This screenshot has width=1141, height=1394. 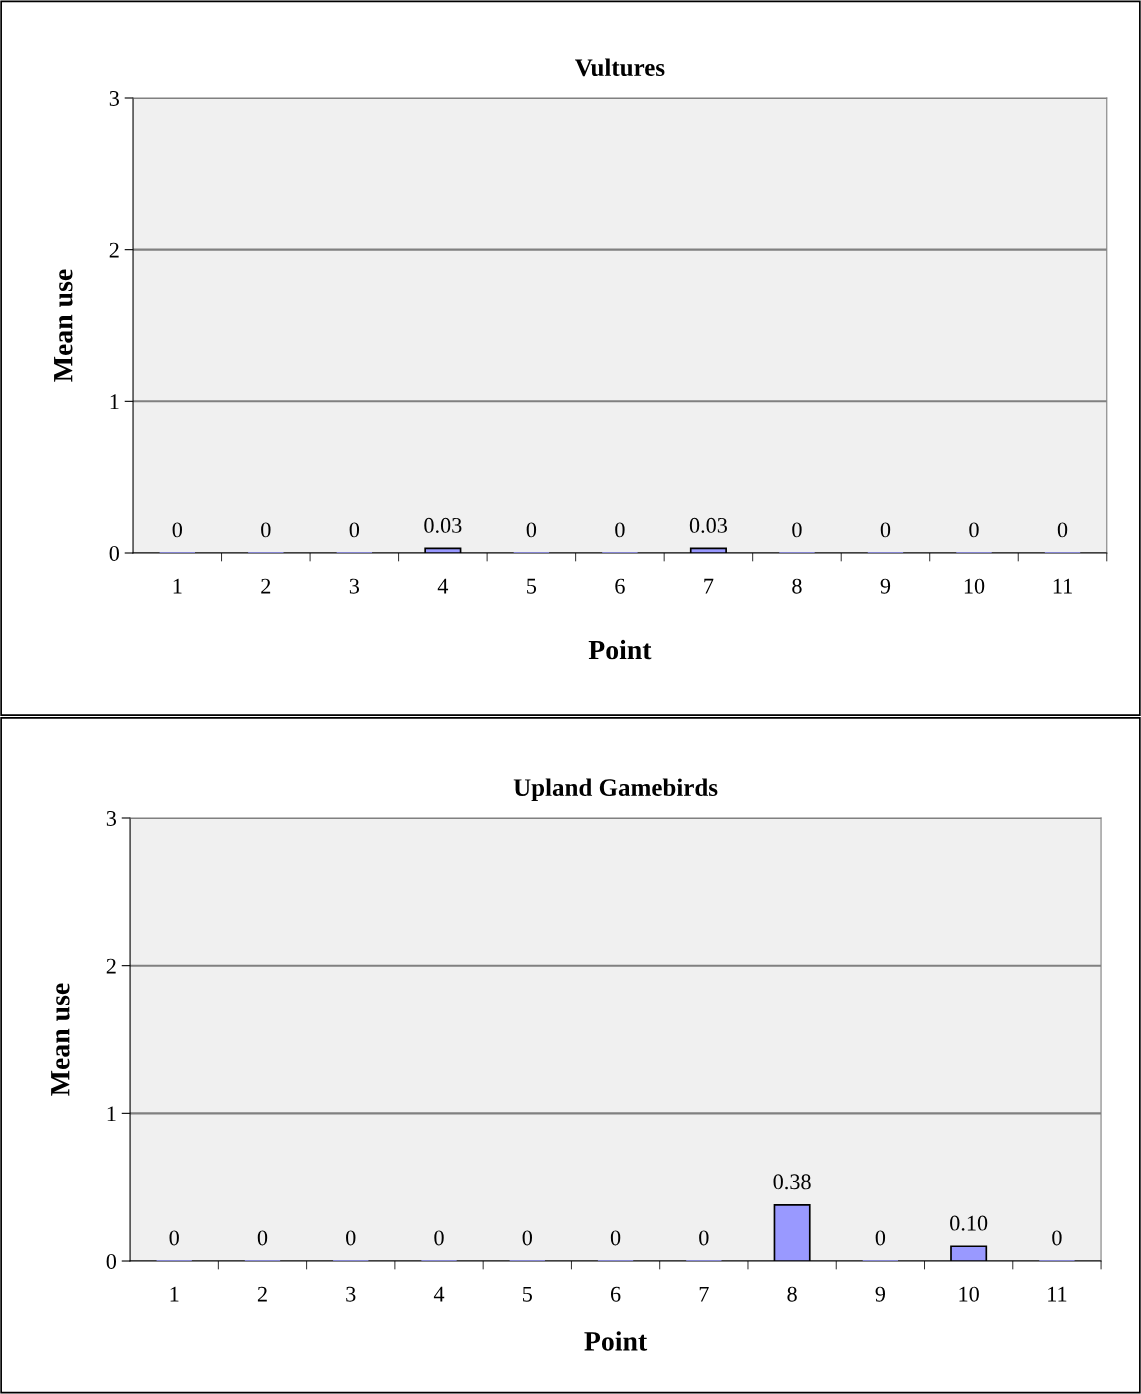 I want to click on data-label: 0.10, so click(x=969, y=1223).